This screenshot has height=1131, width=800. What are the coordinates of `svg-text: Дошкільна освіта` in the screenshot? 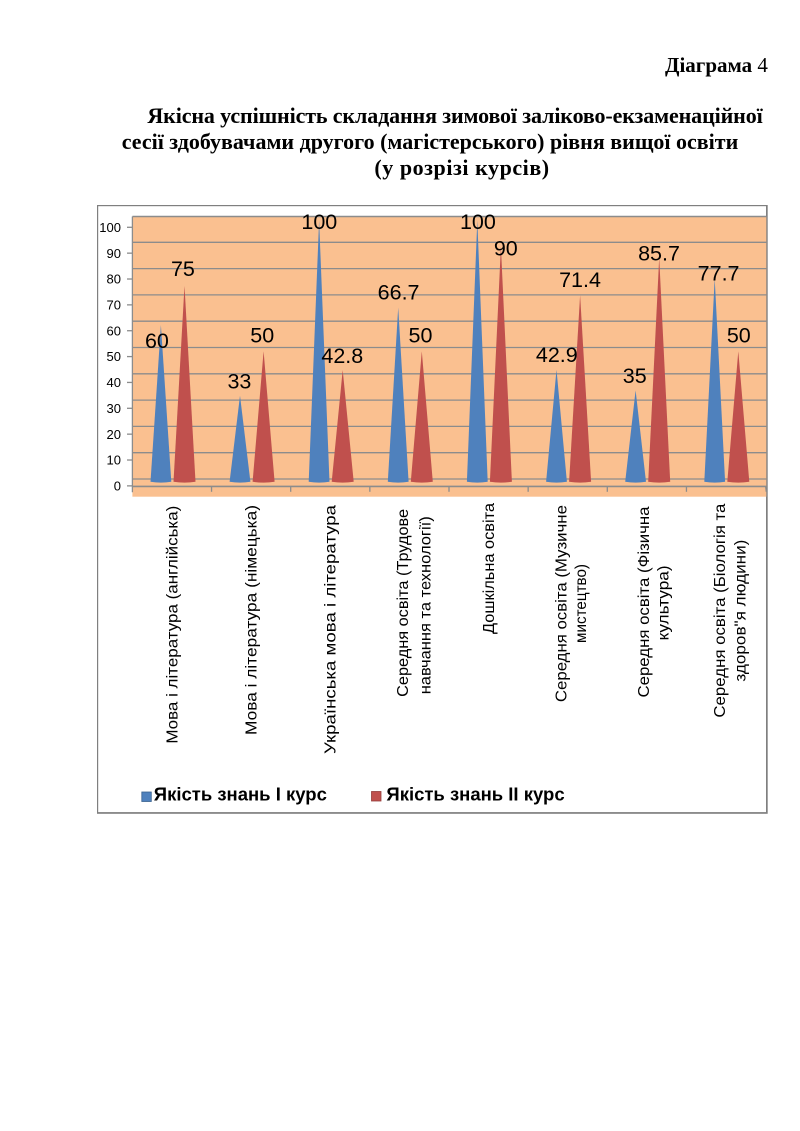 It's located at (489, 568).